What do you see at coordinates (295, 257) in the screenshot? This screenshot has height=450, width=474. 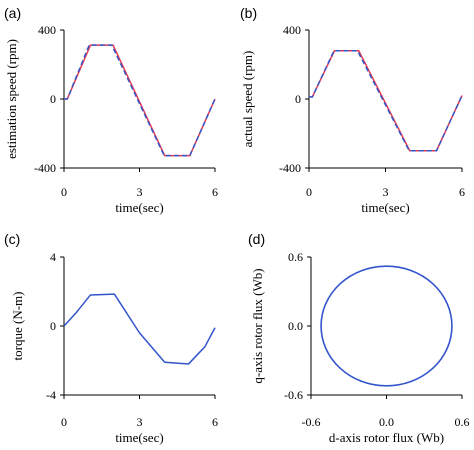 I see `y-tick-label-d: 0.6` at bounding box center [295, 257].